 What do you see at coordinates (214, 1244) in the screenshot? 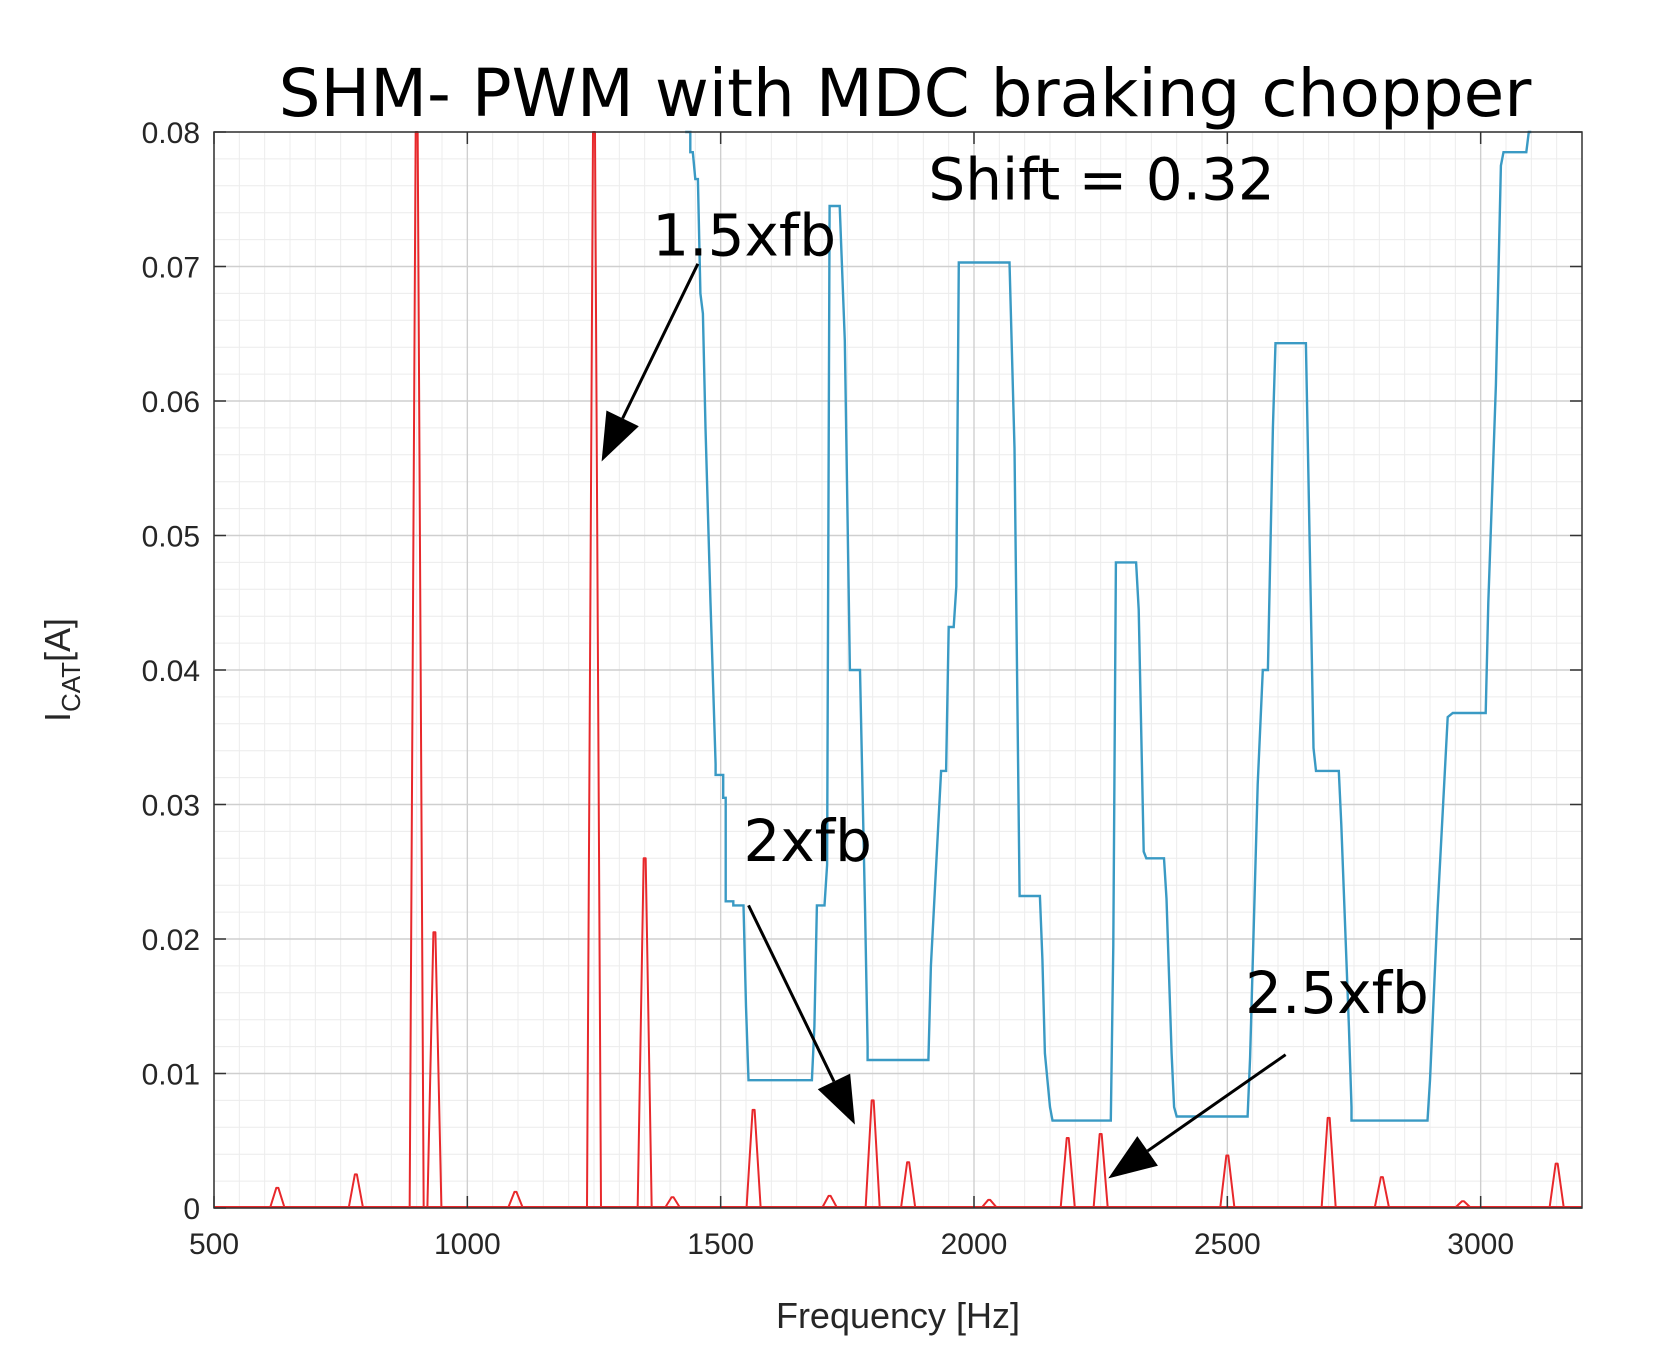
I see `x-tick-label: 500` at bounding box center [214, 1244].